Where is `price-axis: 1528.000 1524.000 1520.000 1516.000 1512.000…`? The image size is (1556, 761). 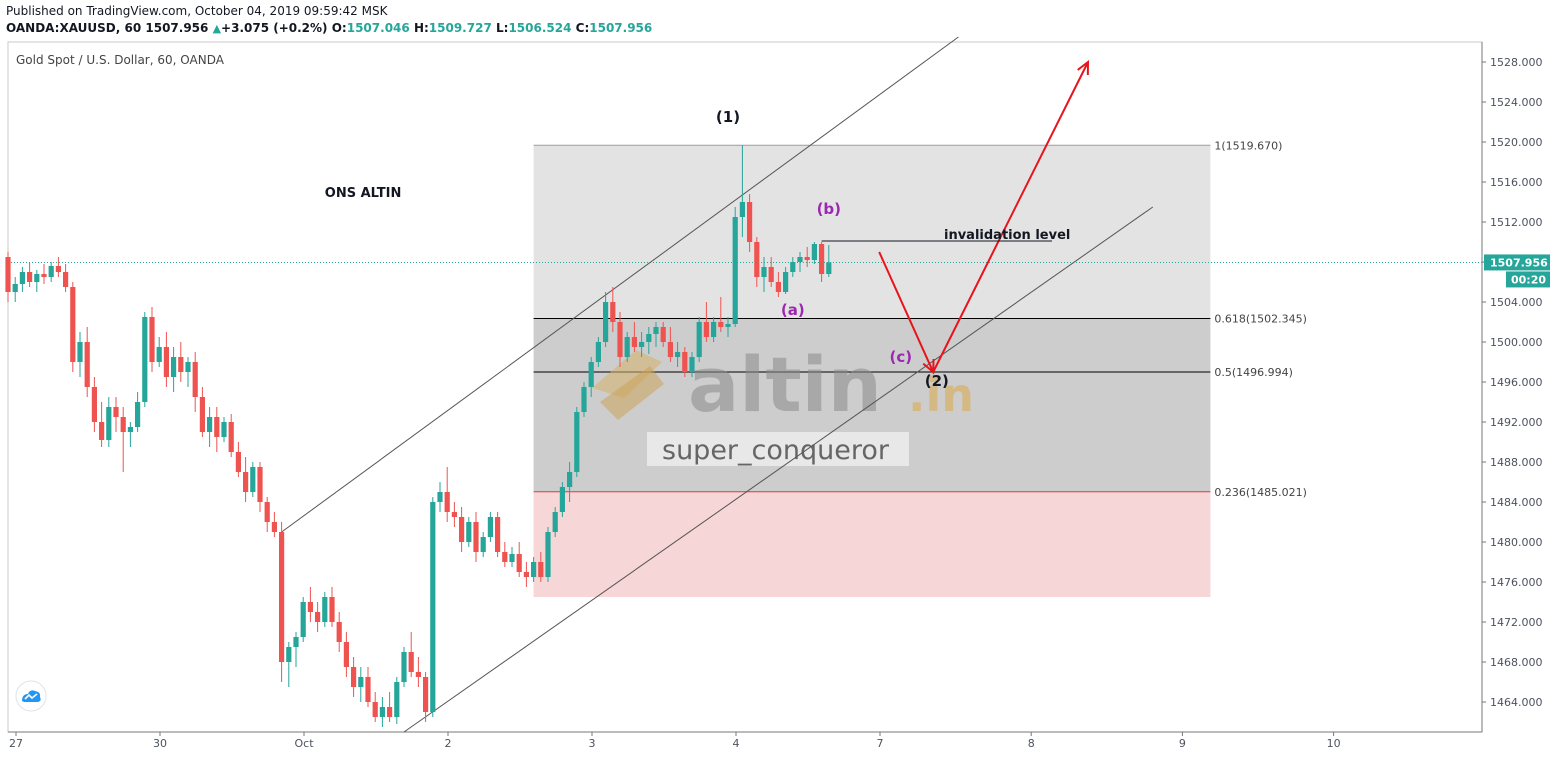
price-axis: 1528.000 1524.000 1520.000 1516.000 1512.000… is located at coordinates (1516, 382).